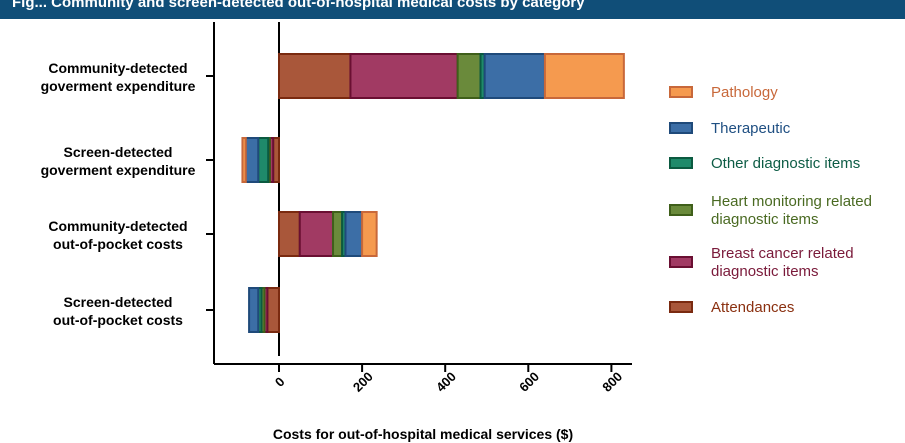  I want to click on x-tick-label: 600, so click(529, 382).